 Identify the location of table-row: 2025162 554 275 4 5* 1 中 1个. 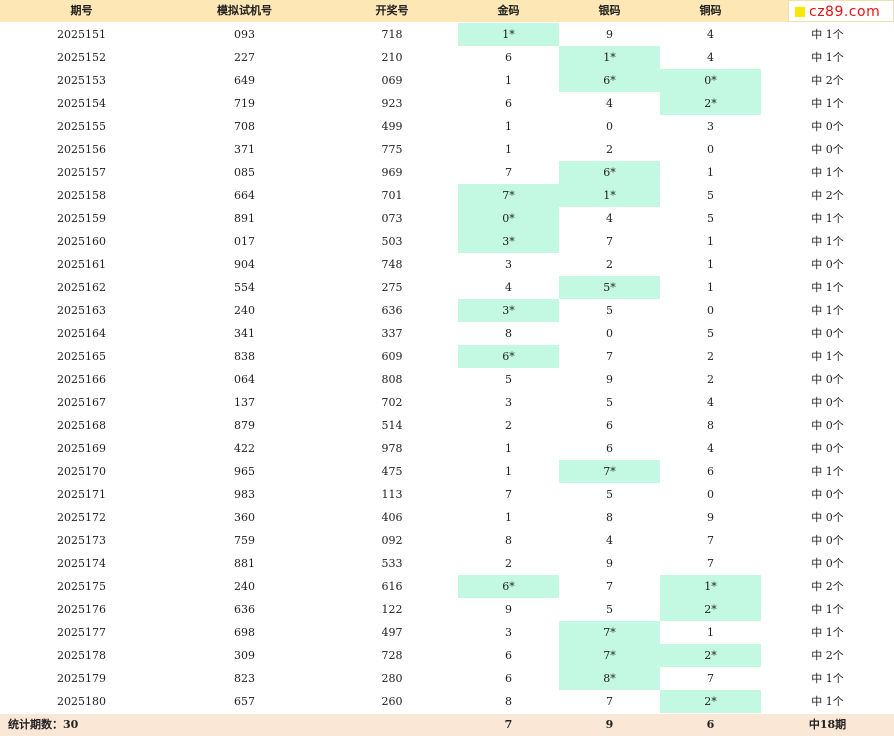
(447, 287).